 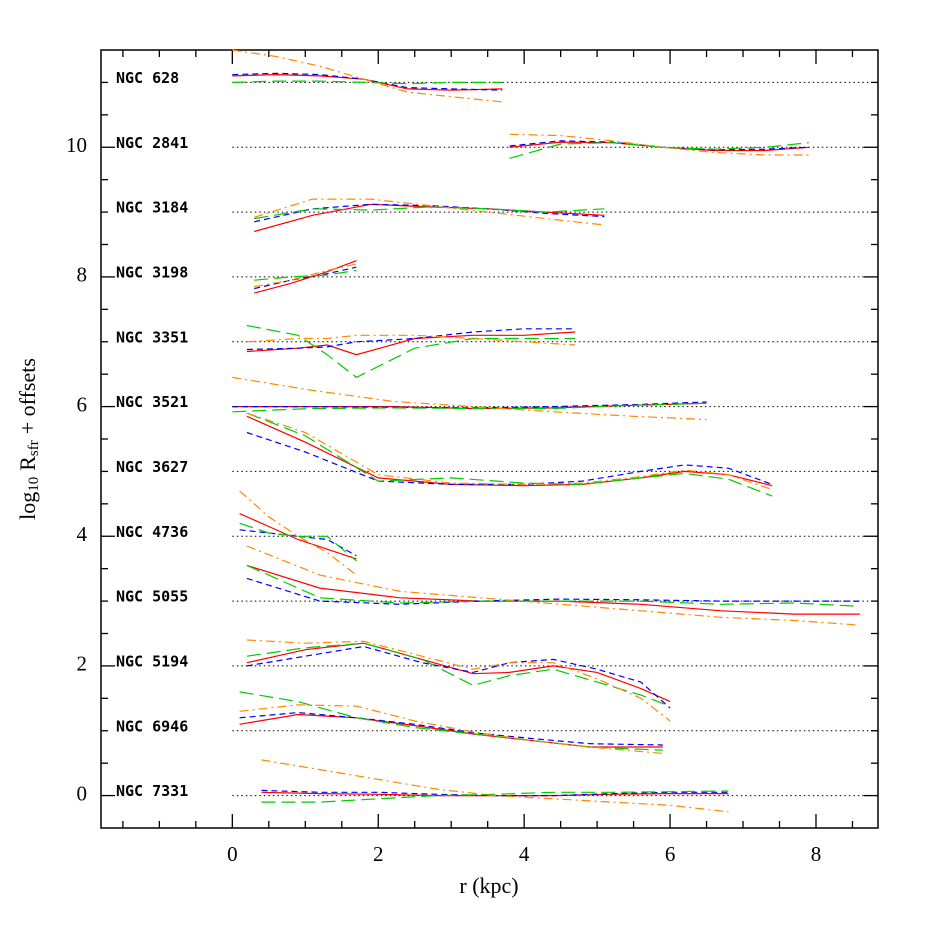 I want to click on galaxy-label: NGC 4736, so click(x=152, y=532).